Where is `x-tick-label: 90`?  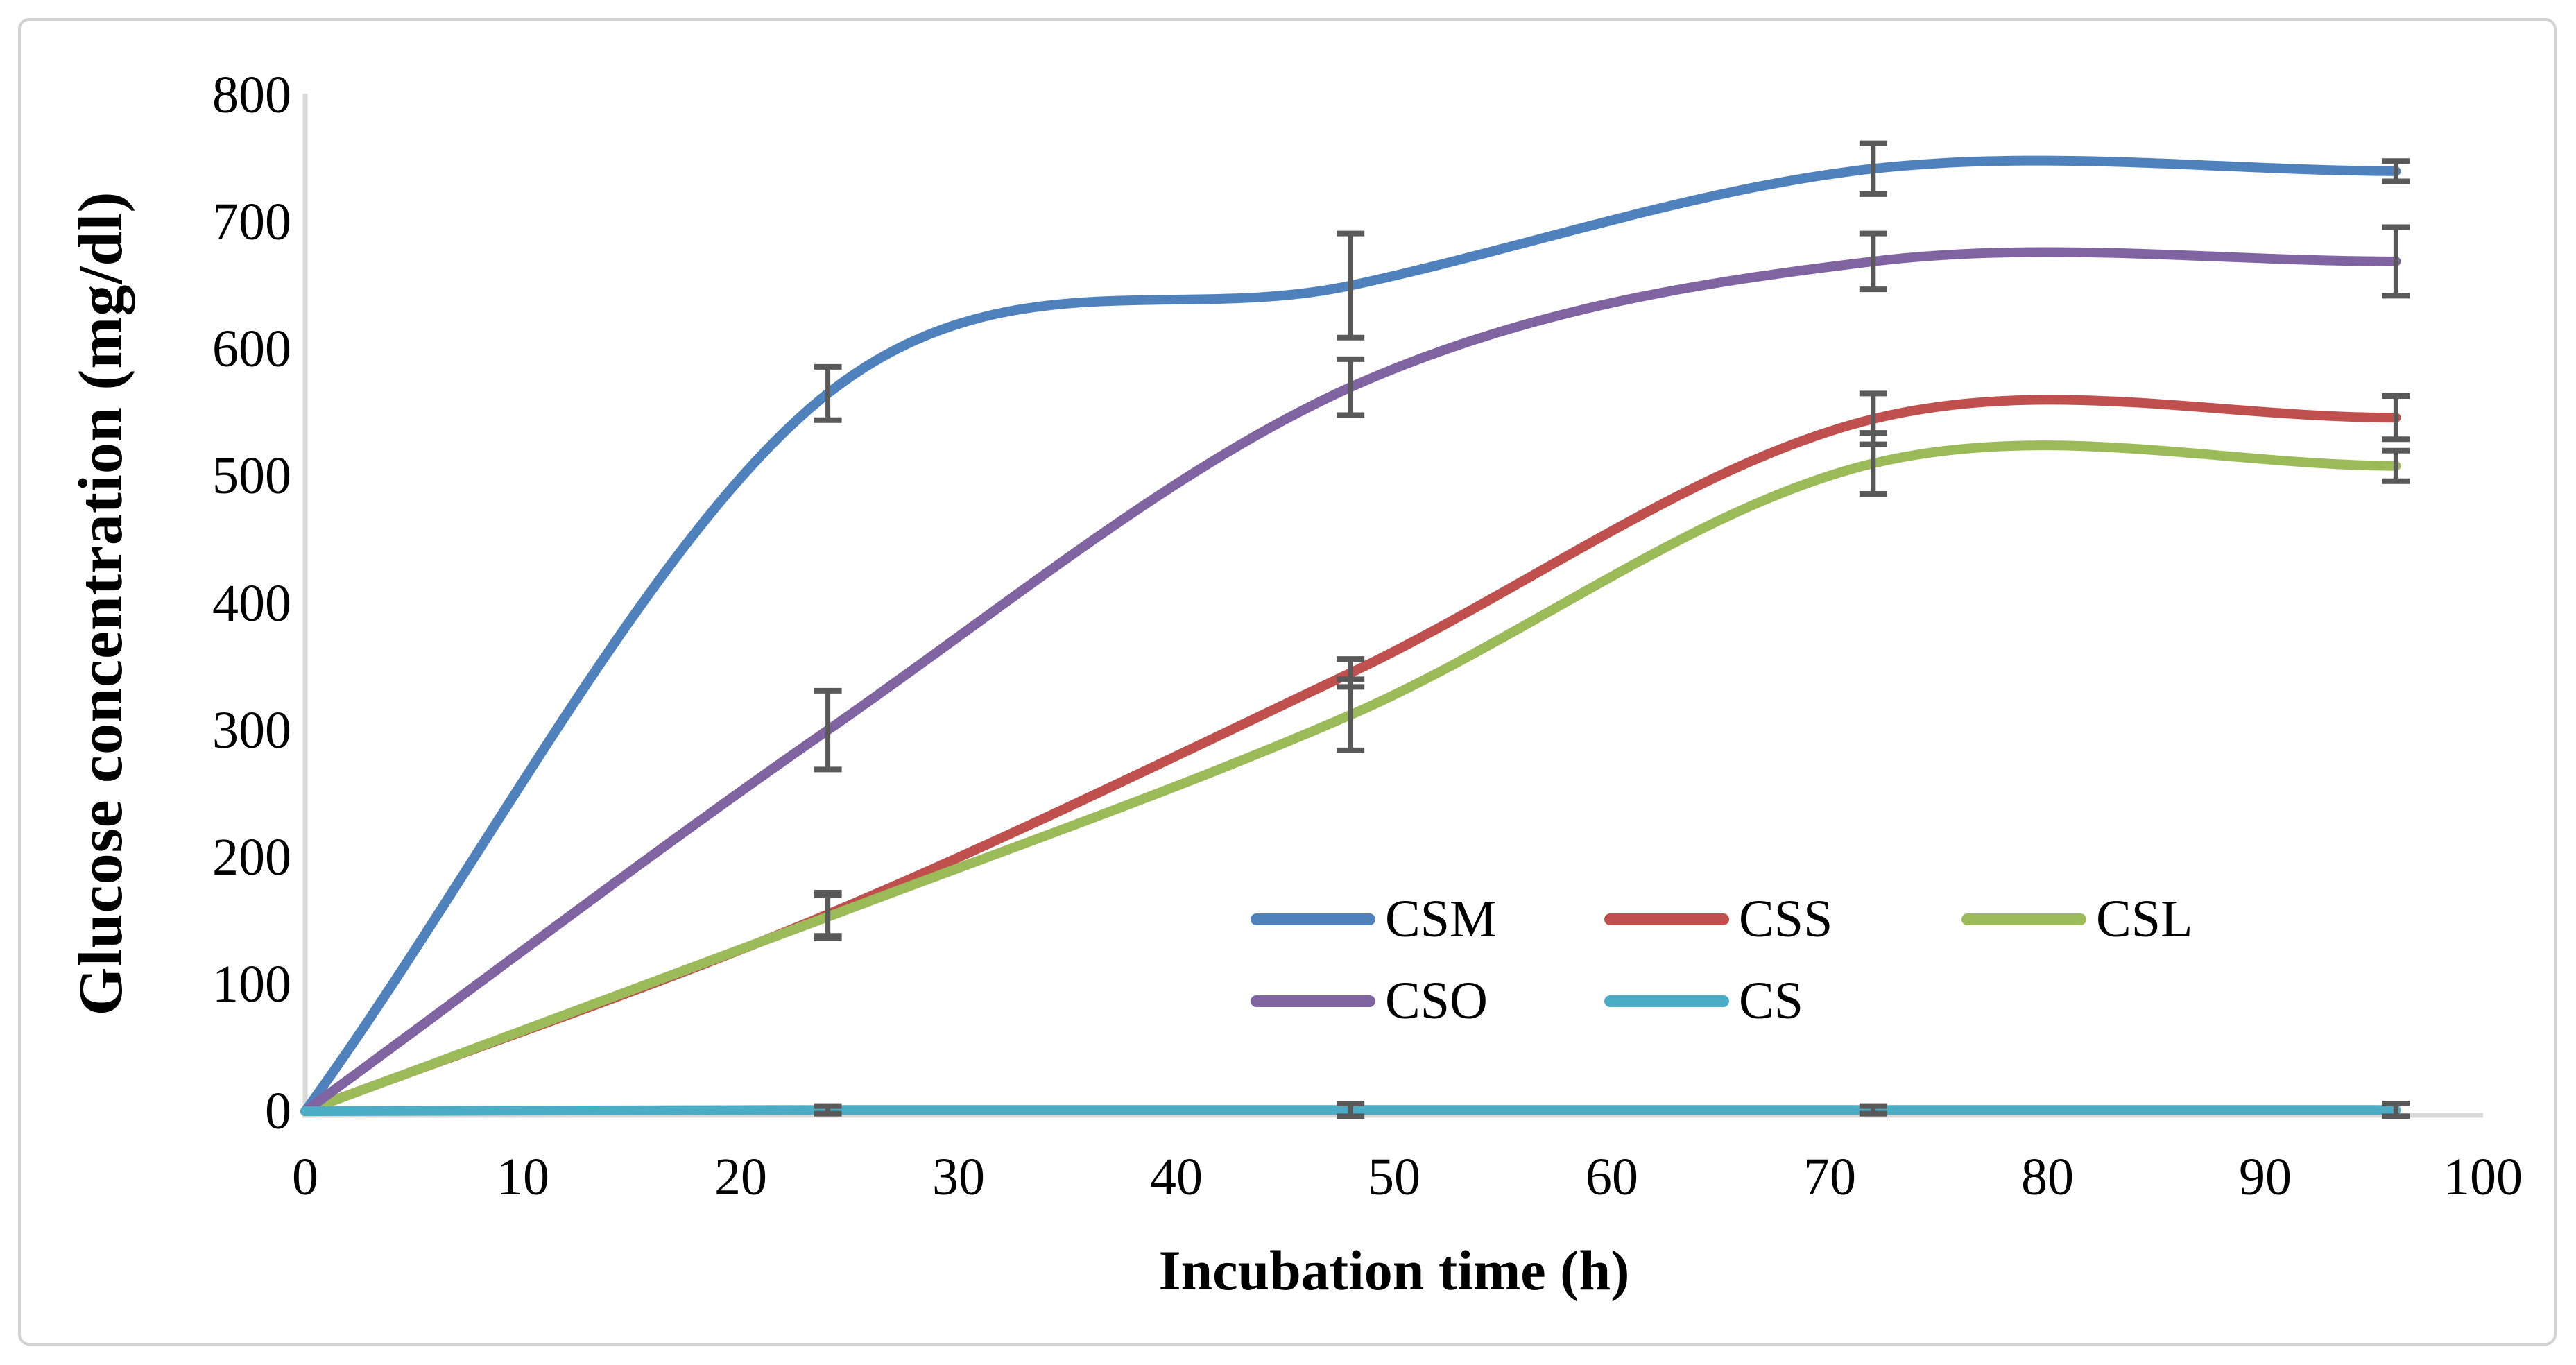
x-tick-label: 90 is located at coordinates (2265, 1177).